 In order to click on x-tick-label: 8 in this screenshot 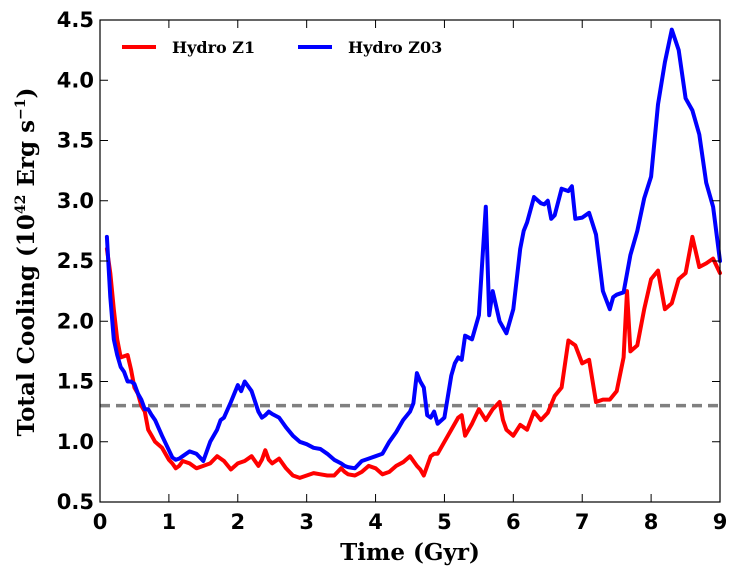, I will do `click(651, 522)`.